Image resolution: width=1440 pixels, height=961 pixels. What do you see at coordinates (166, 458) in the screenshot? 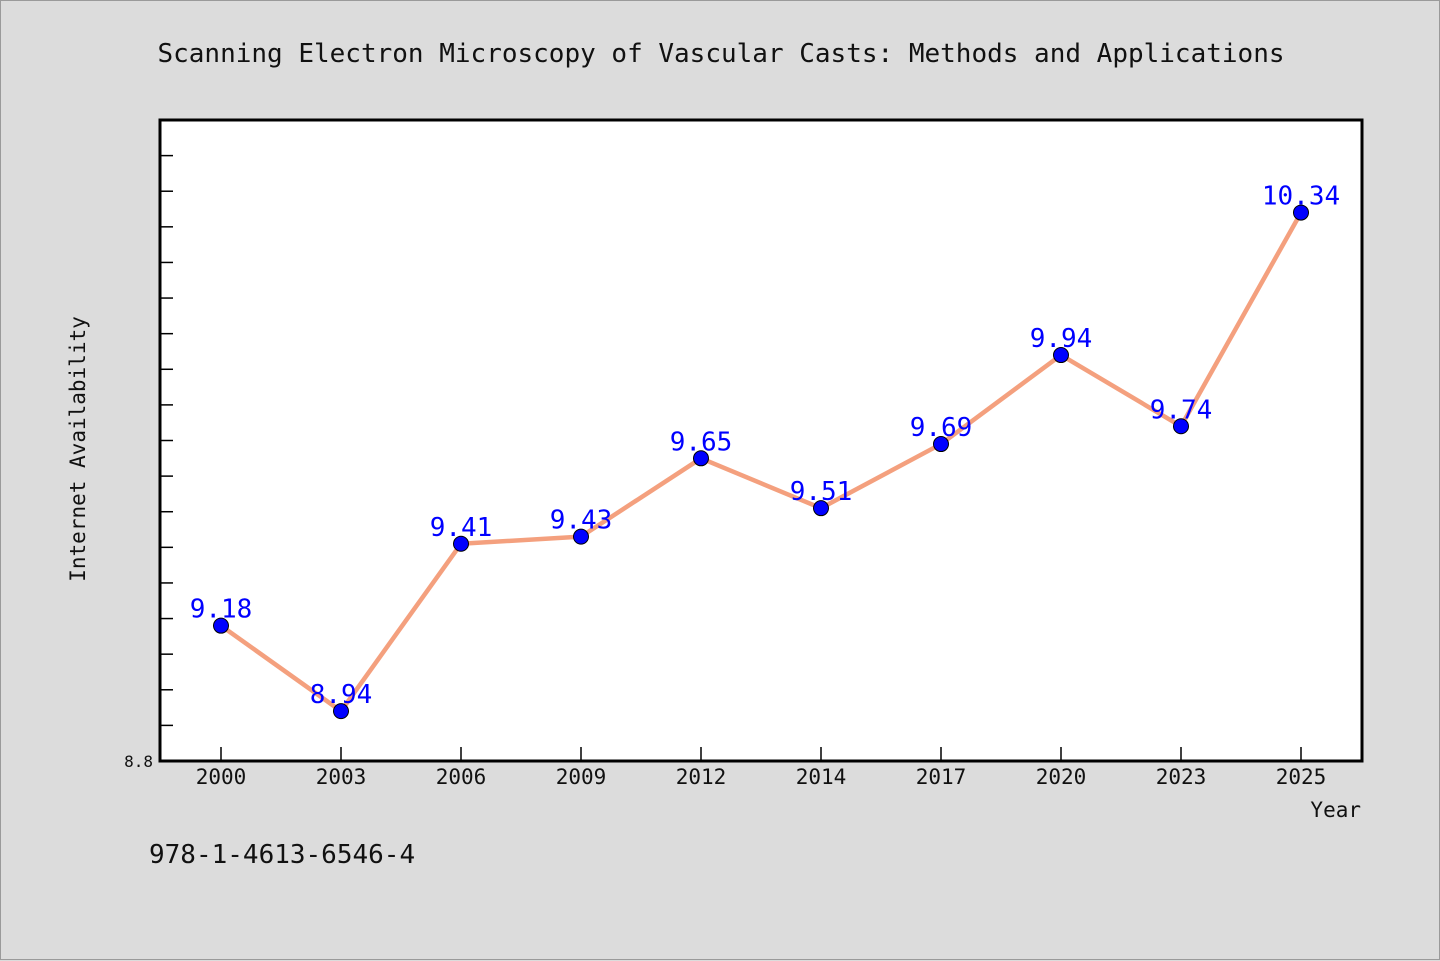
I see `y-axis-ticks` at bounding box center [166, 458].